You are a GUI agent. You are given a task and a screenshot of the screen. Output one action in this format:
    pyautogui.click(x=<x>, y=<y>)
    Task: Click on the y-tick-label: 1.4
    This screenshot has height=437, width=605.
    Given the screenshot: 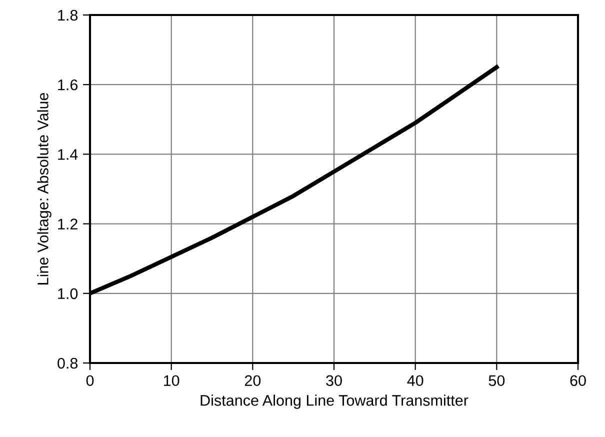 What is the action you would take?
    pyautogui.click(x=68, y=154)
    